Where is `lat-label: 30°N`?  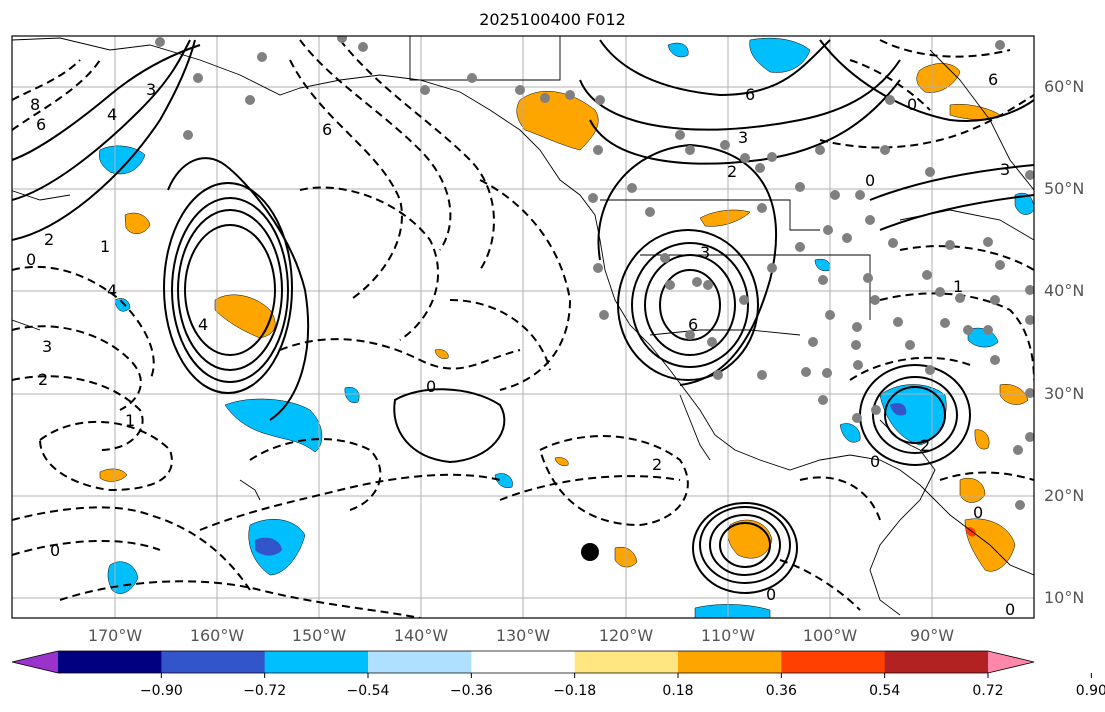
lat-label: 30°N is located at coordinates (1064, 393).